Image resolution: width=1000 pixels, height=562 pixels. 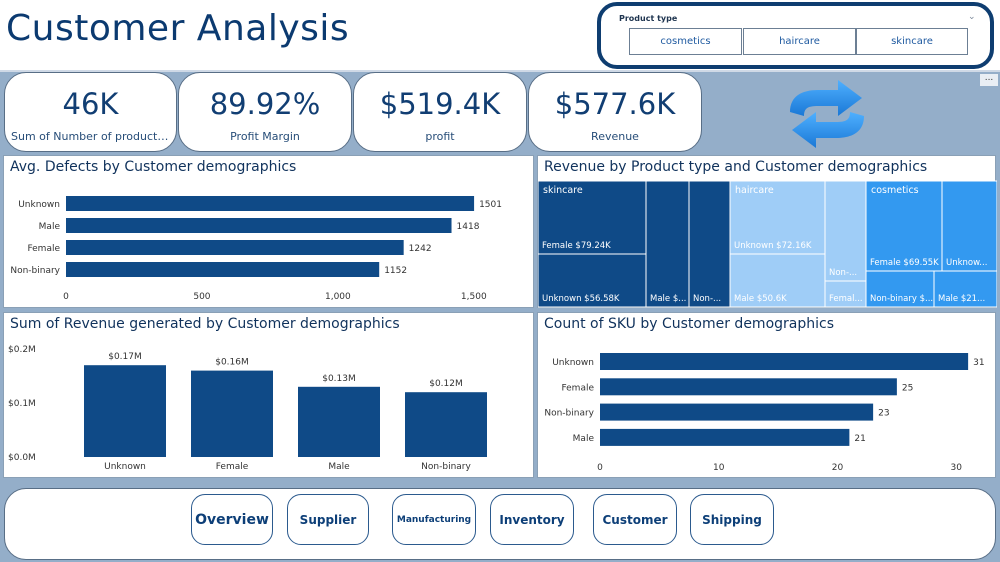 What do you see at coordinates (576, 246) in the screenshot?
I see `treemap-cell-label: Female $79.24K` at bounding box center [576, 246].